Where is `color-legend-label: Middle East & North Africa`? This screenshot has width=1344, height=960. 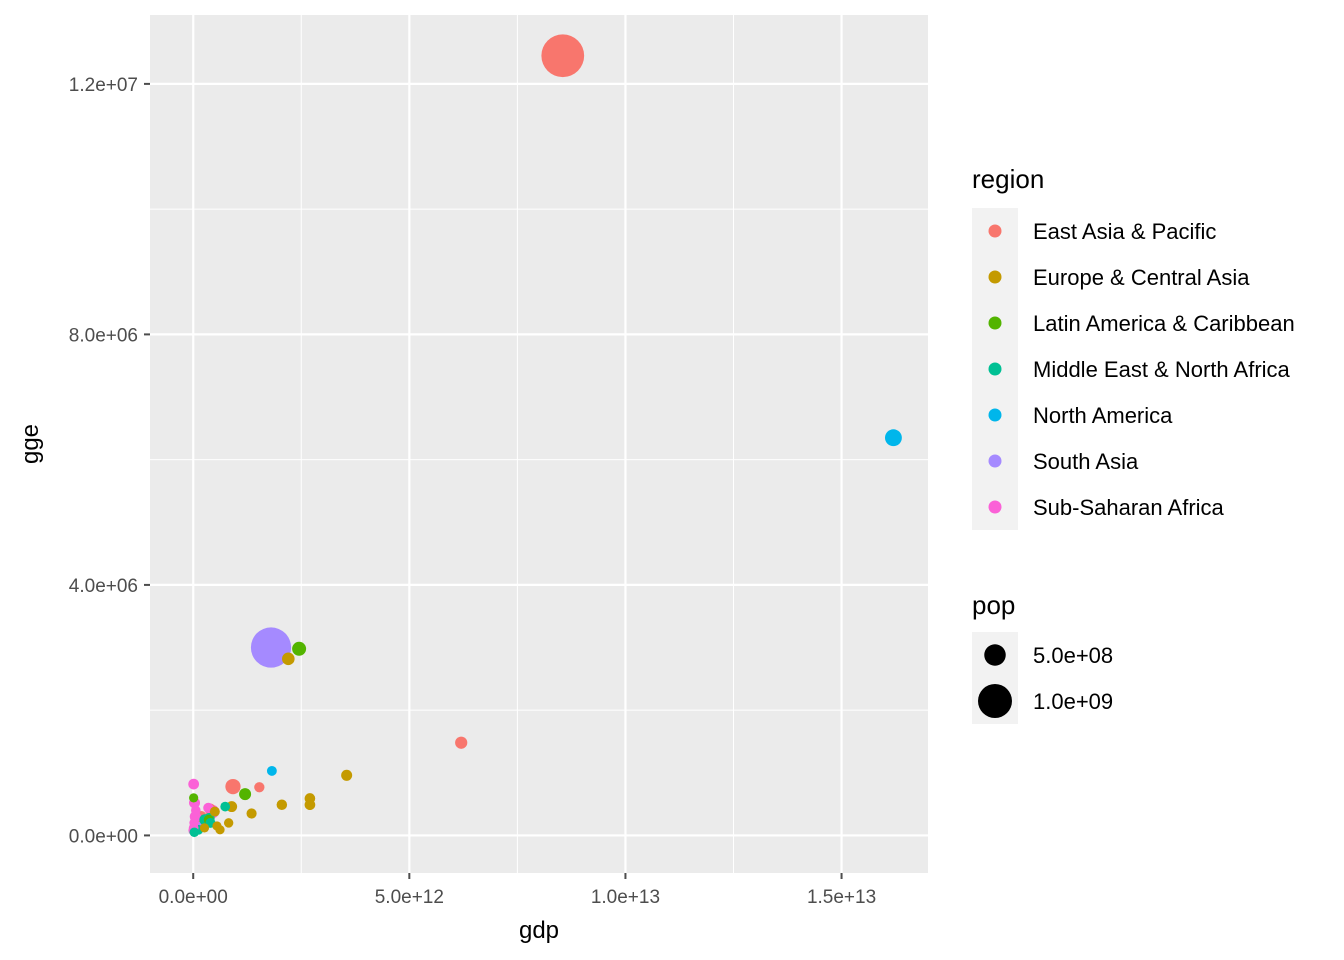 color-legend-label: Middle East & North Africa is located at coordinates (1162, 369).